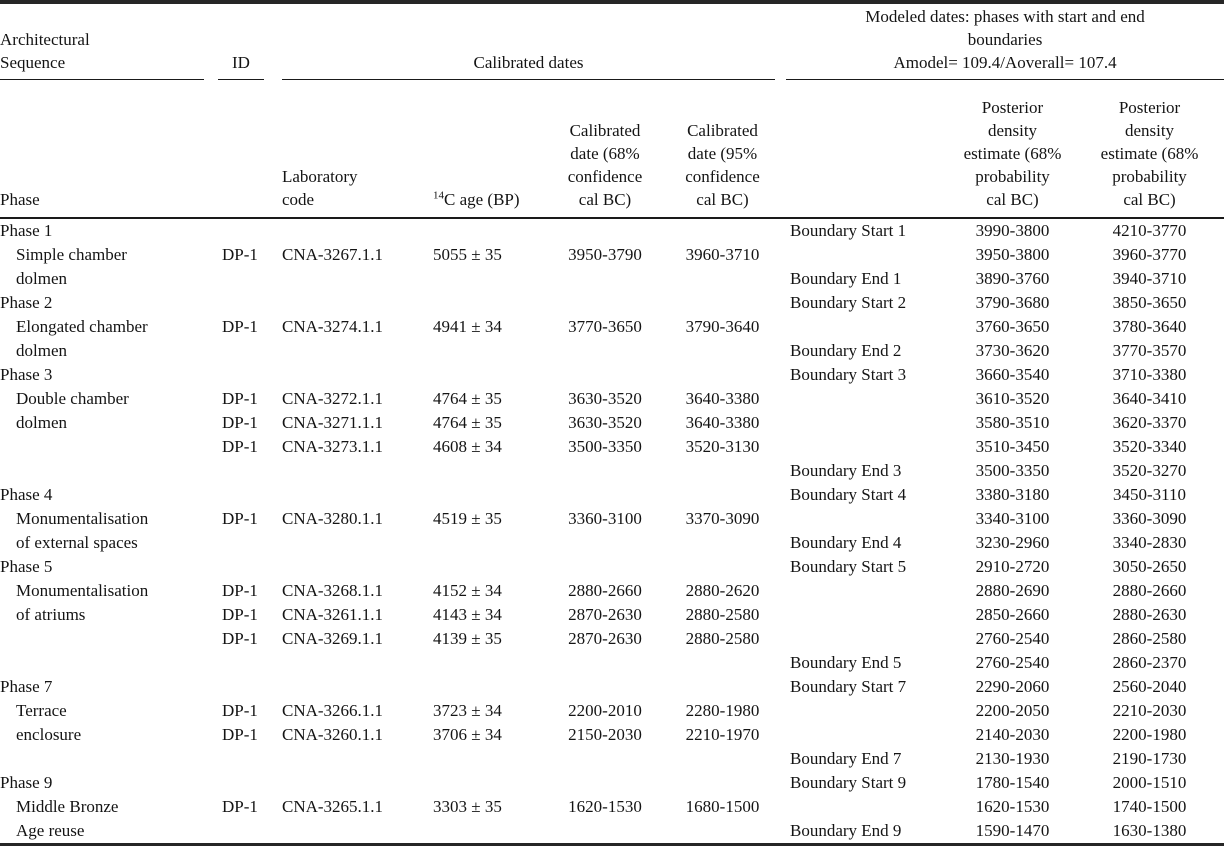 This screenshot has height=850, width=1224. Describe the element at coordinates (241, 149) in the screenshot. I see `subheader-id-empty` at that location.